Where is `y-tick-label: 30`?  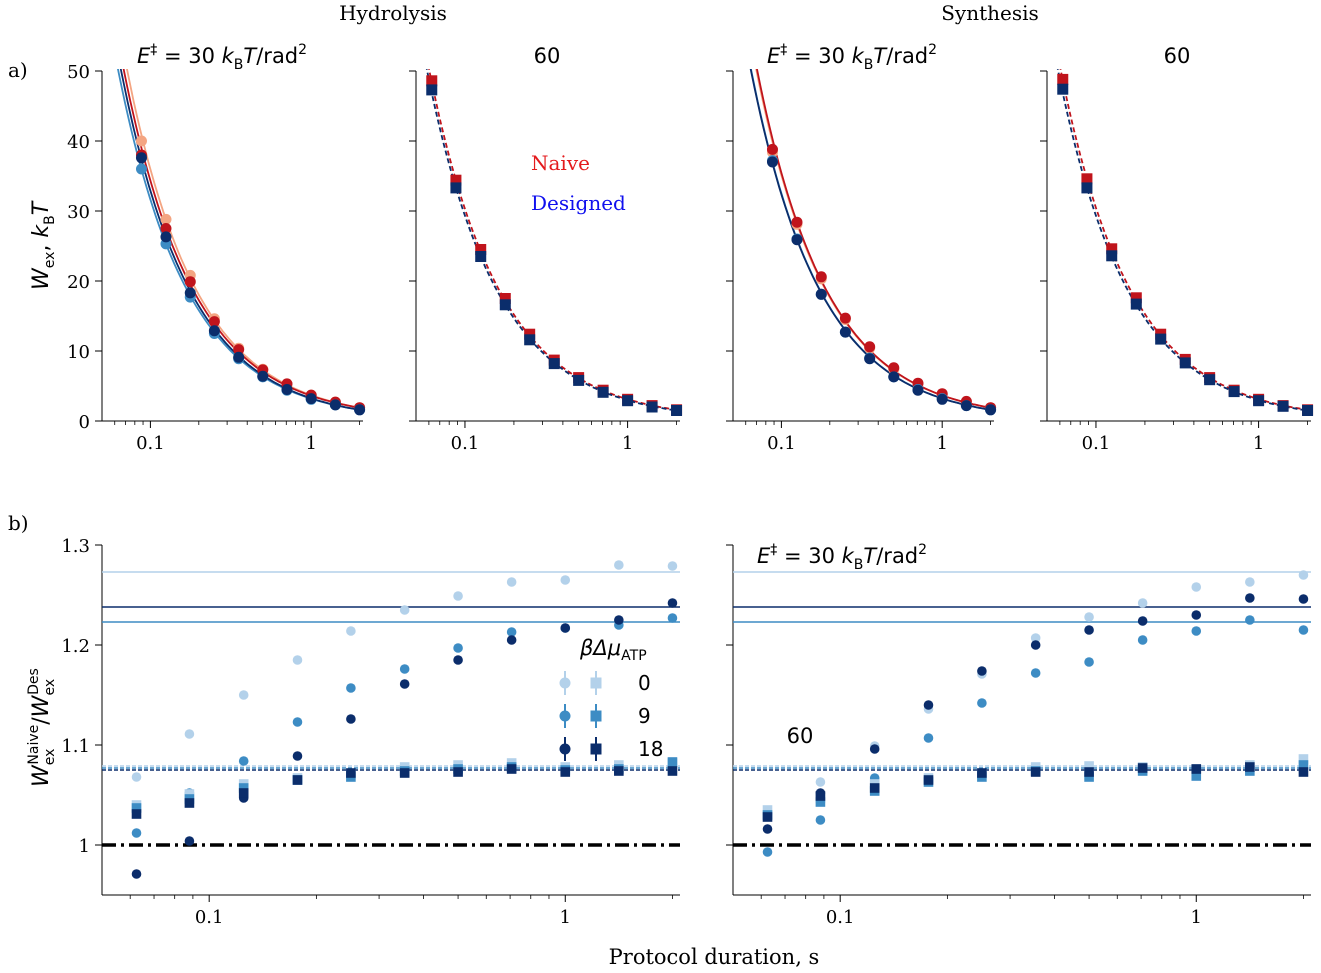
y-tick-label: 30 is located at coordinates (78, 212).